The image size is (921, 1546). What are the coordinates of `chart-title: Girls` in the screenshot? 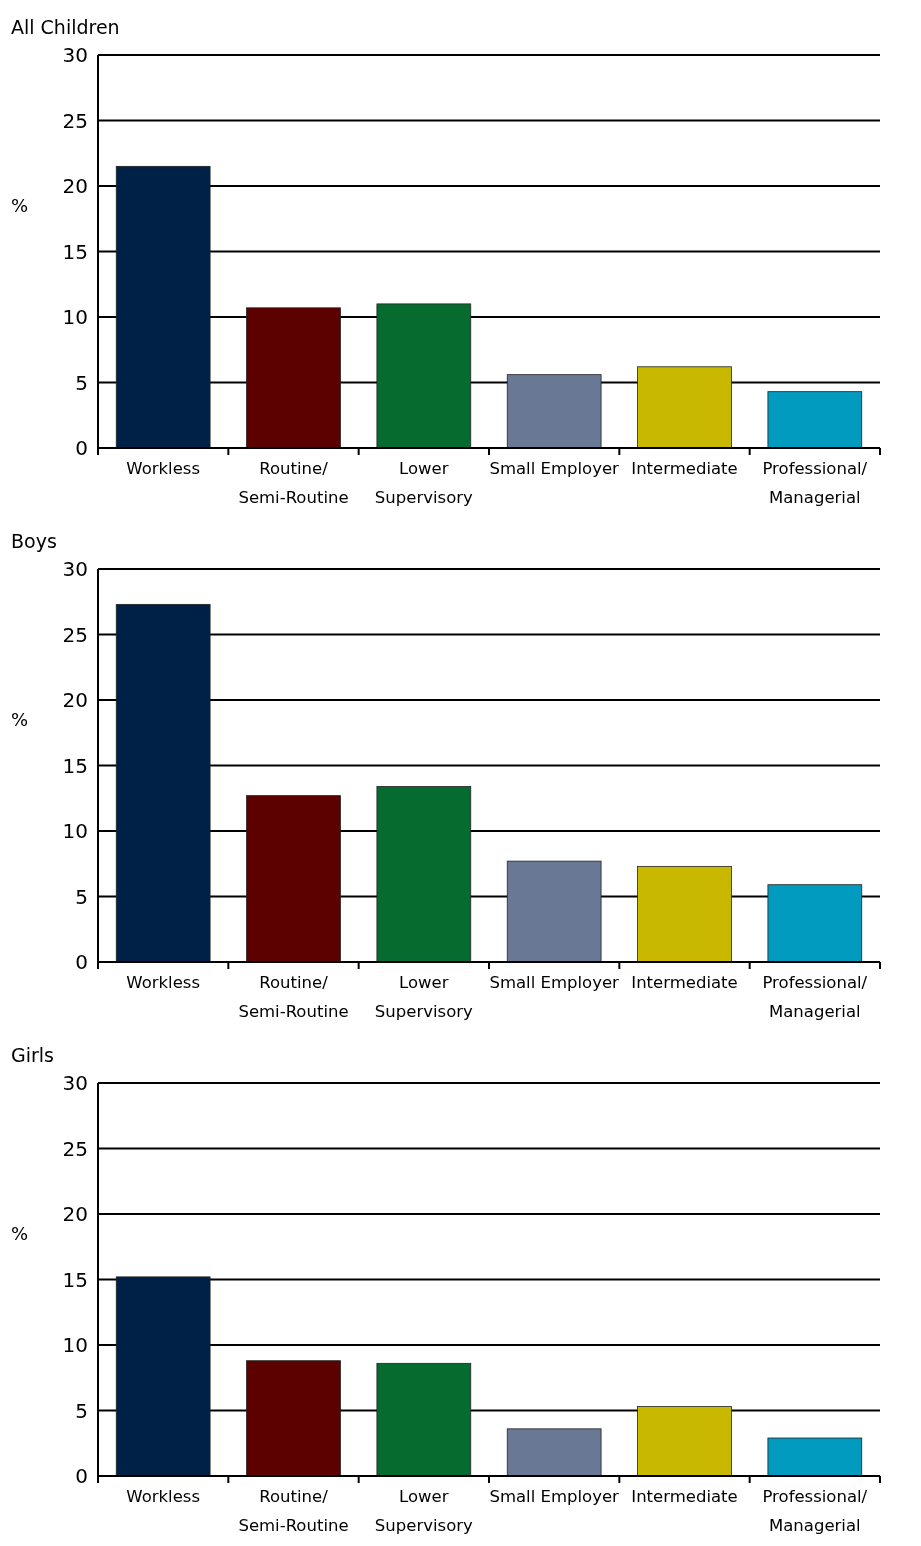 It's located at (32, 1055).